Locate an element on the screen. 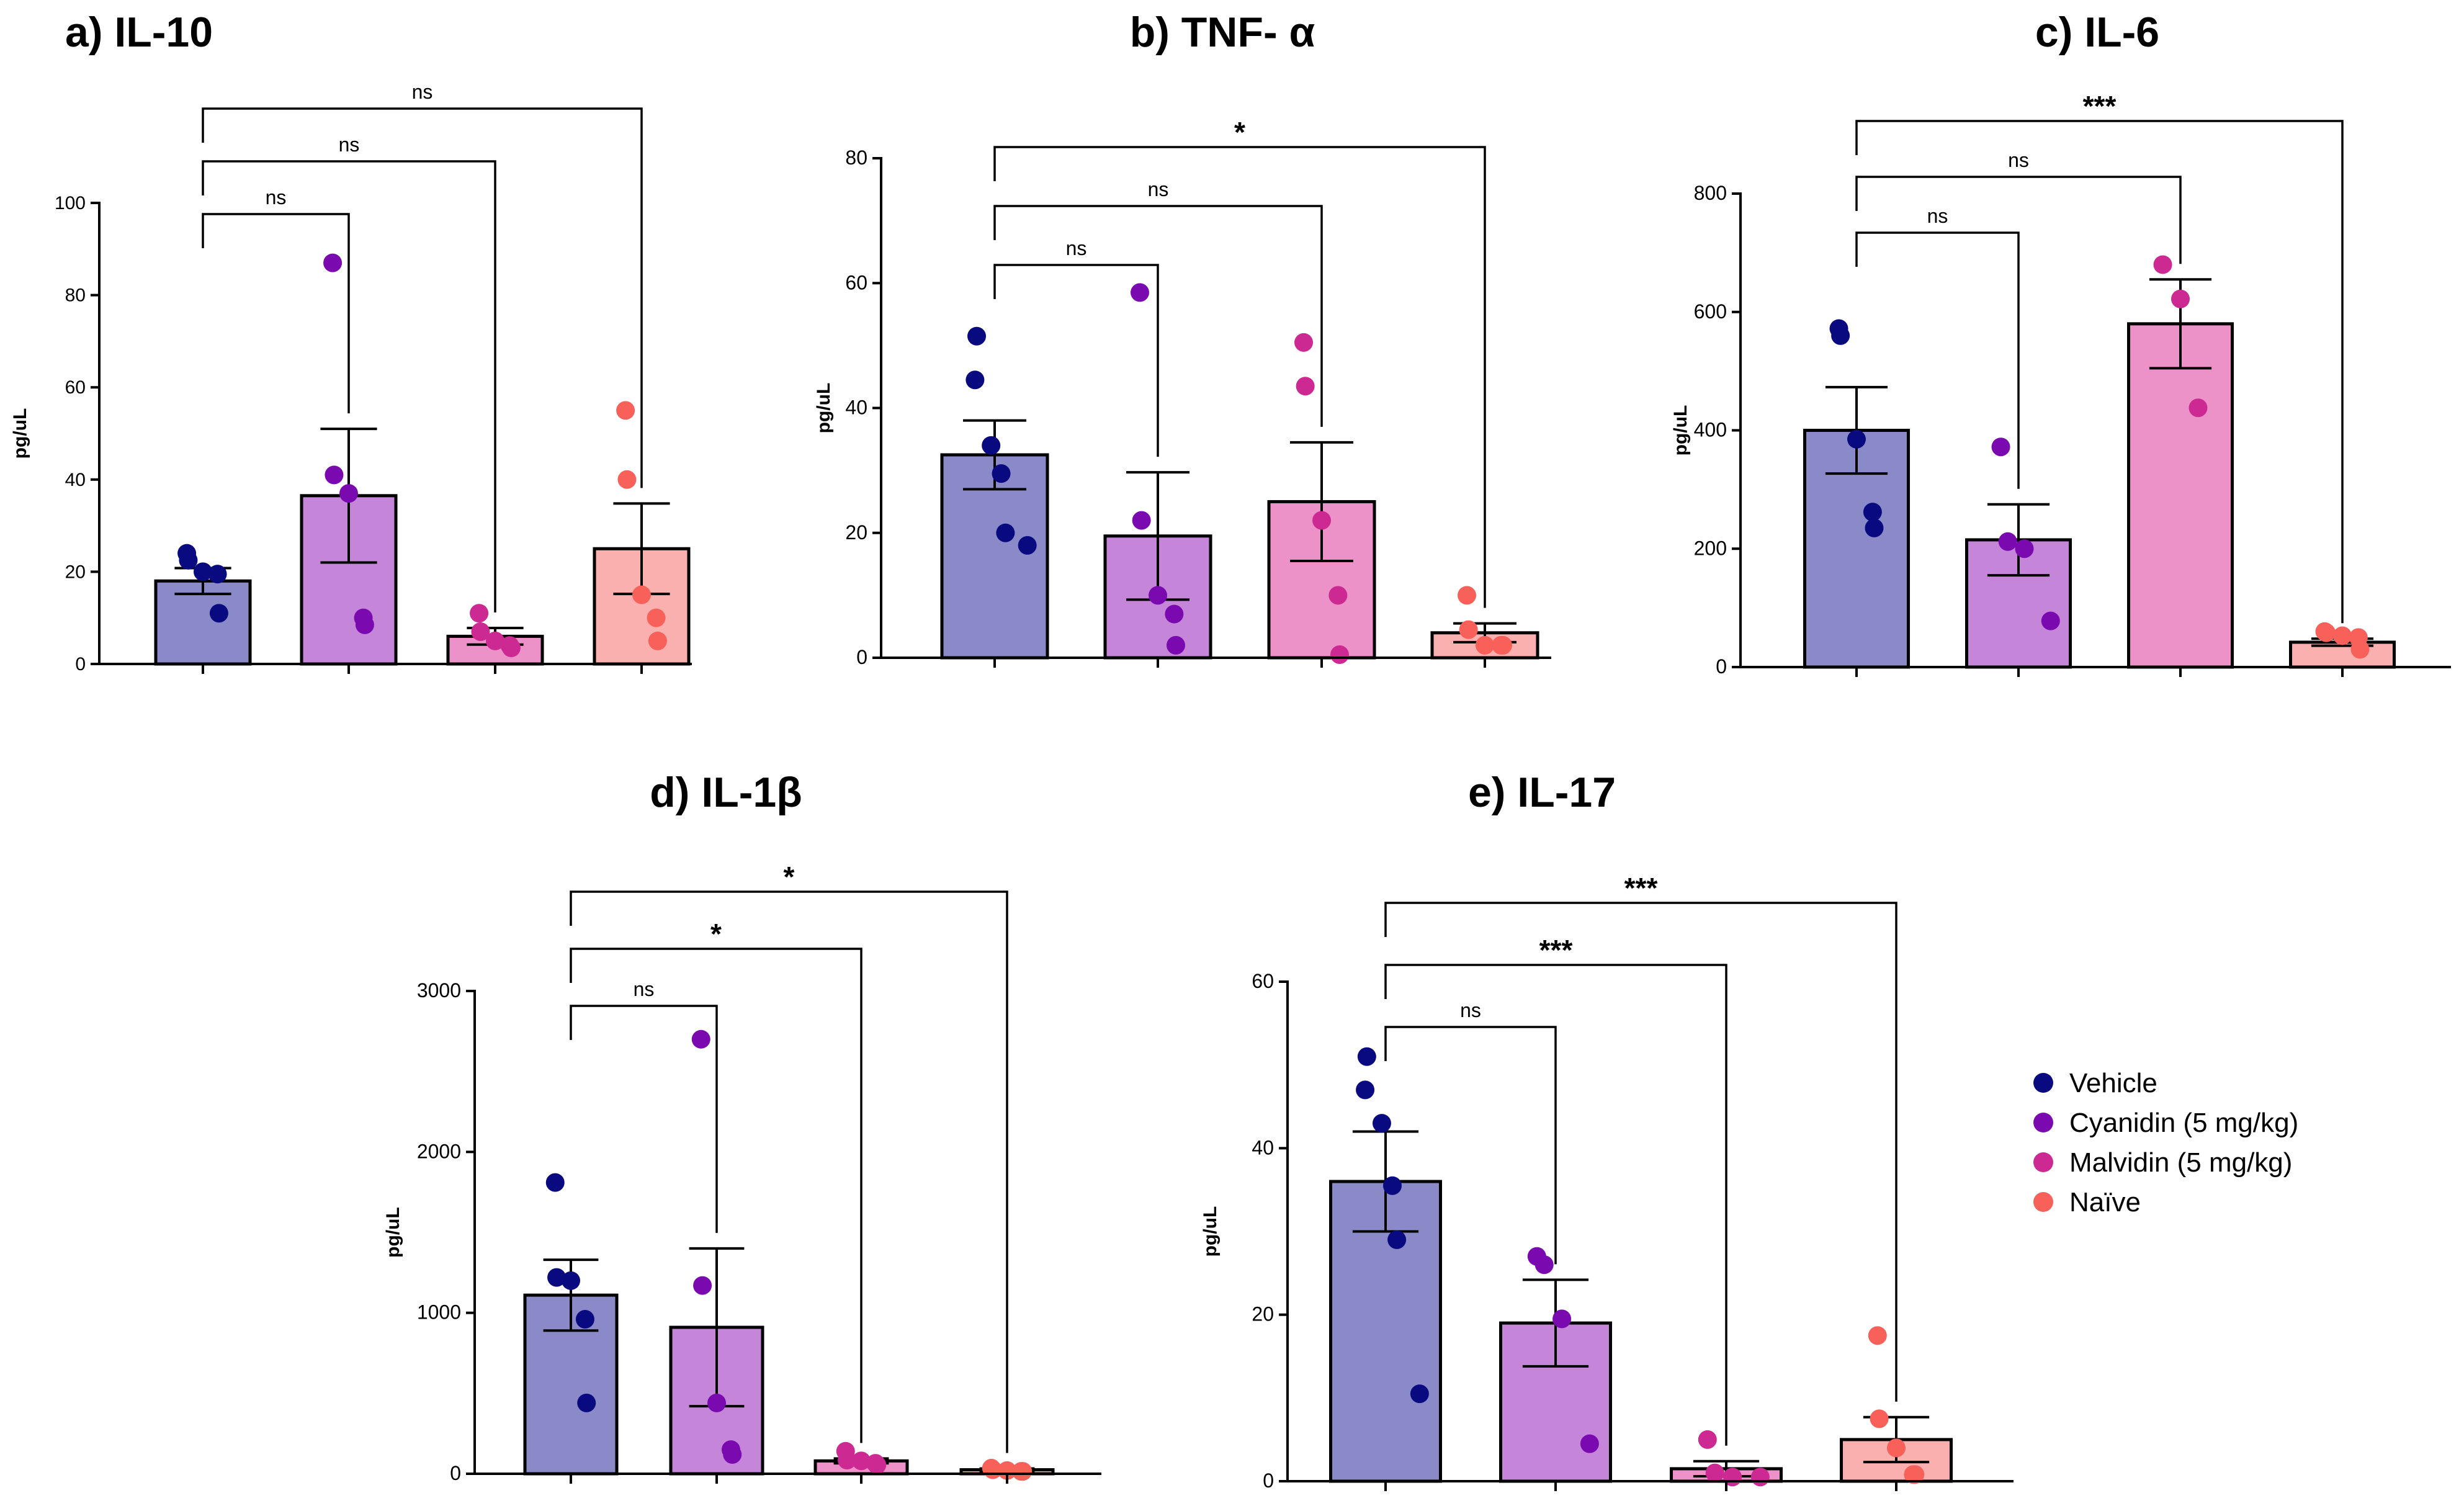 Image resolution: width=2464 pixels, height=1511 pixels. significance-bracket-2: * is located at coordinates (716, 1180).